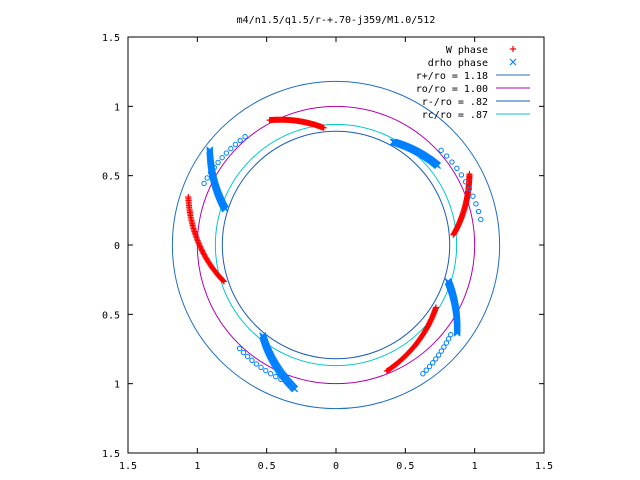 The width and height of the screenshot is (640, 480). What do you see at coordinates (455, 102) in the screenshot?
I see `legend-label: r-/ro = .82` at bounding box center [455, 102].